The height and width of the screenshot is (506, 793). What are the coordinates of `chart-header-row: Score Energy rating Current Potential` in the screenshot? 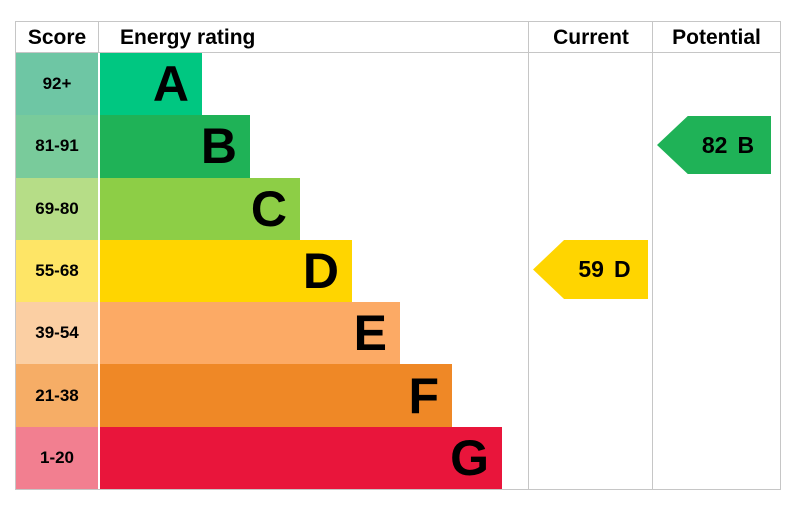 It's located at (398, 37).